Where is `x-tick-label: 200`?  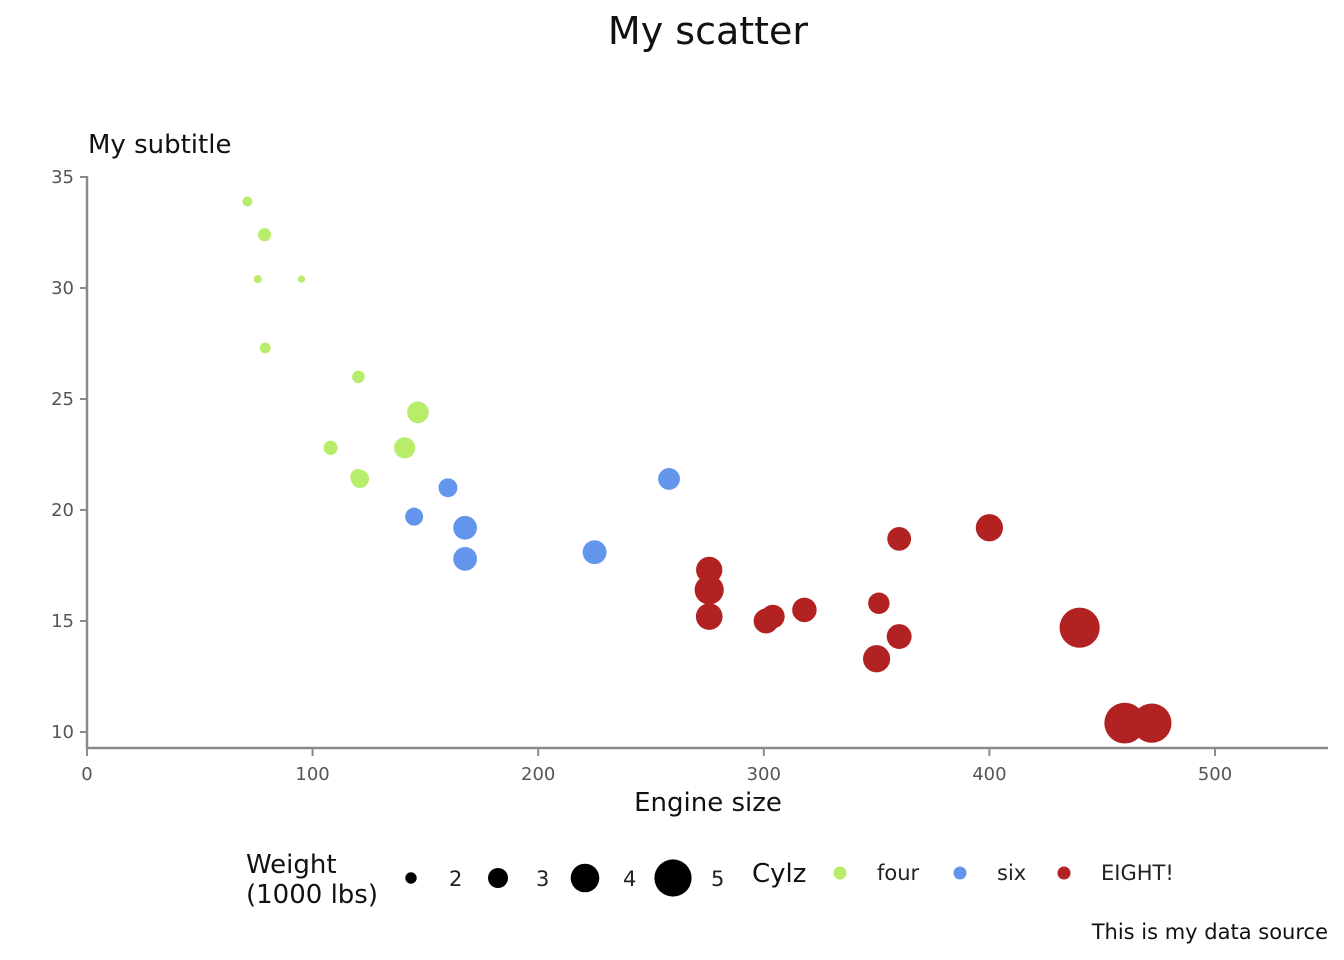 x-tick-label: 200 is located at coordinates (538, 774).